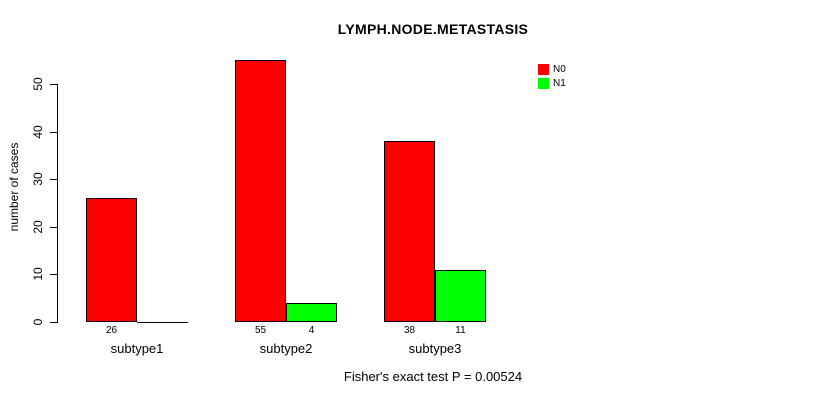  What do you see at coordinates (38, 84) in the screenshot?
I see `y-tick-label: 50` at bounding box center [38, 84].